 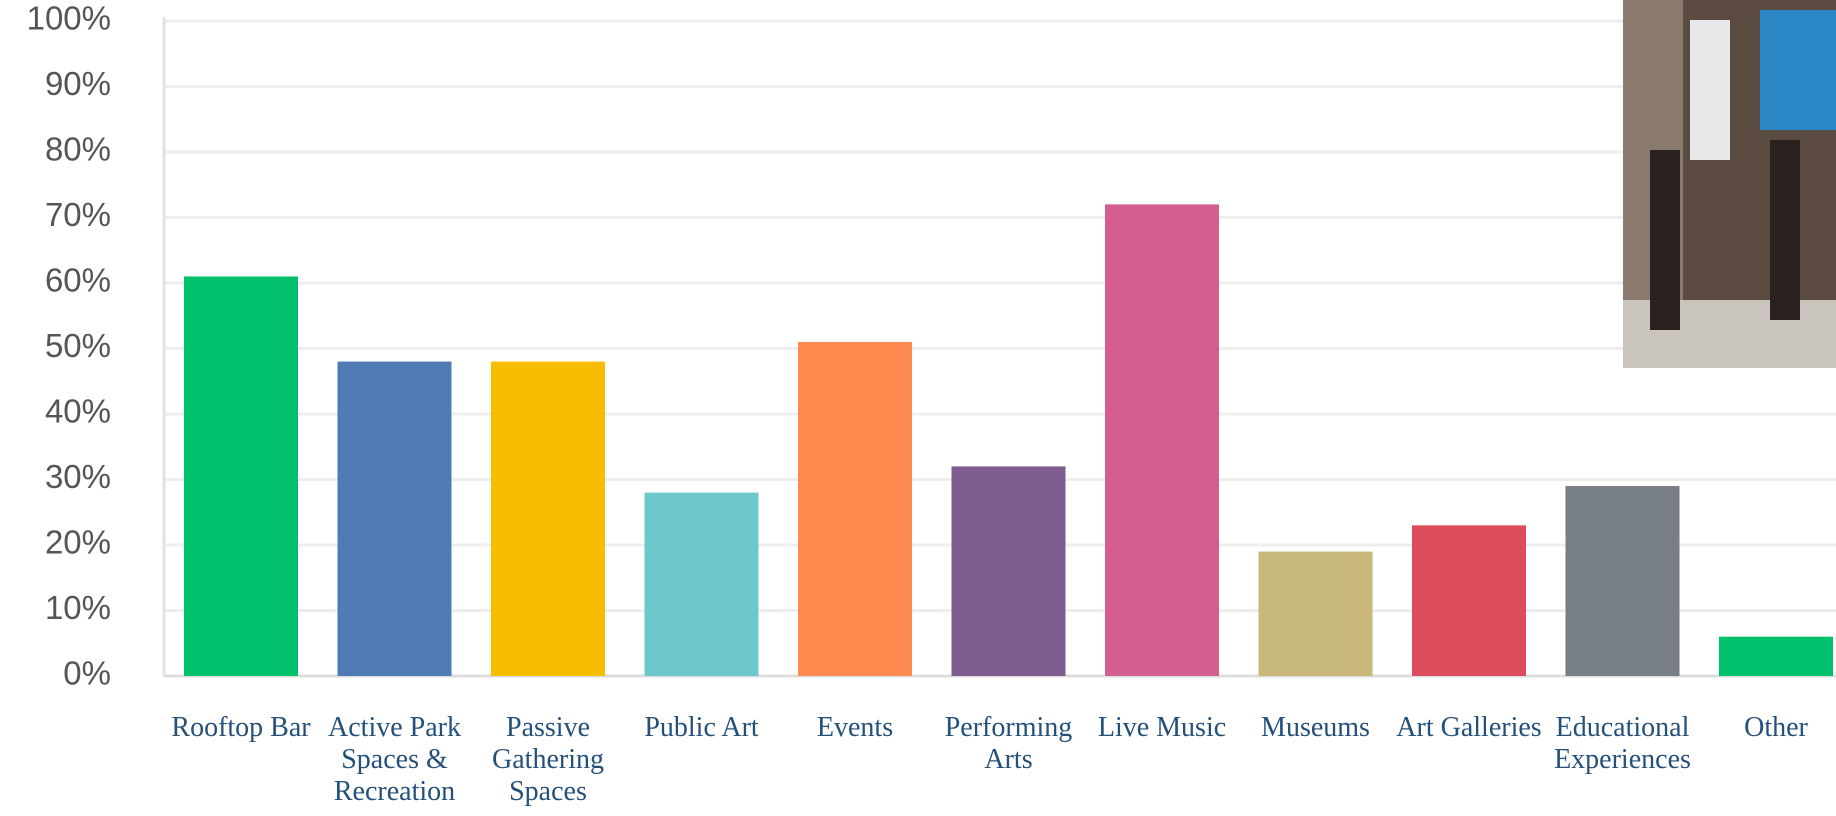 What do you see at coordinates (78, 542) in the screenshot?
I see `y-tick-label: 20%` at bounding box center [78, 542].